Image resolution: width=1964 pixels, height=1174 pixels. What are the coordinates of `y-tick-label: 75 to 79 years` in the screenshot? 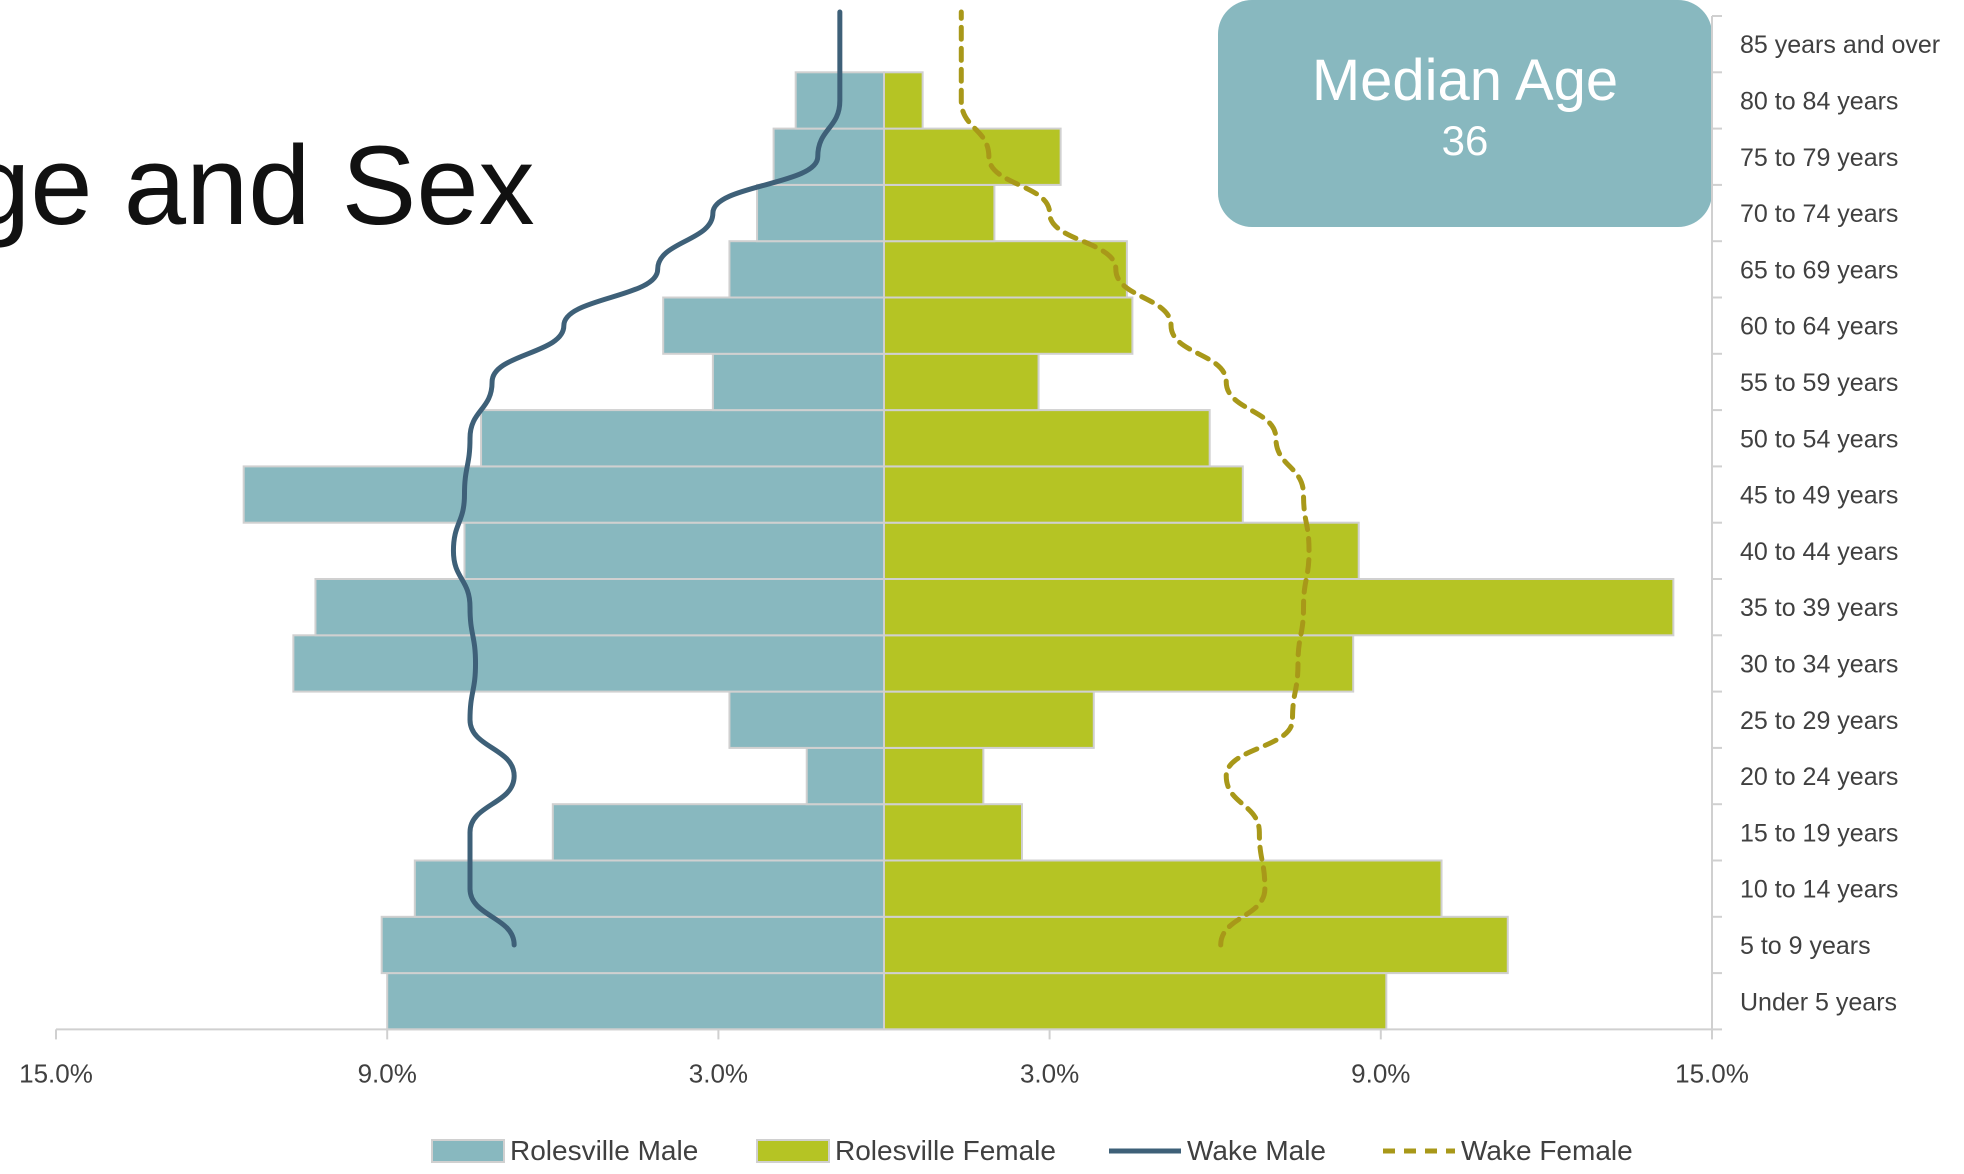 It's located at (1819, 158).